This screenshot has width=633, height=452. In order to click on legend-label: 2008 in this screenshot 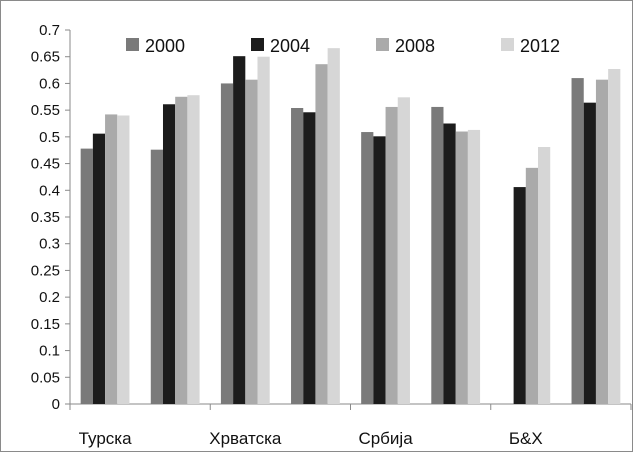, I will do `click(415, 46)`.